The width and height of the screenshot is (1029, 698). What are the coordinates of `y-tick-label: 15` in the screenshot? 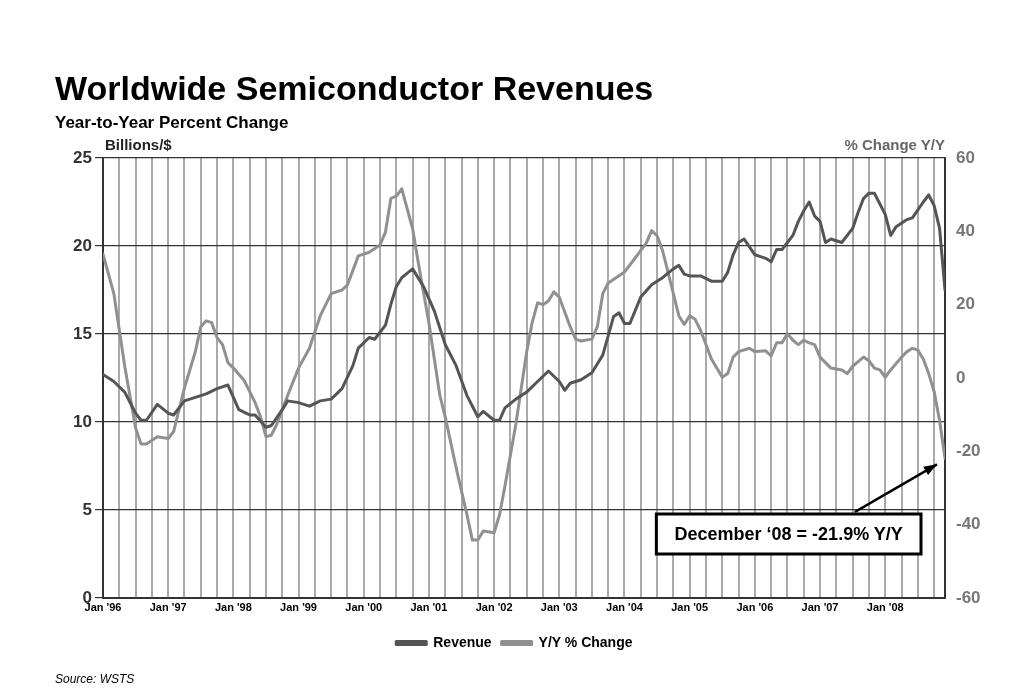 It's located at (82, 333).